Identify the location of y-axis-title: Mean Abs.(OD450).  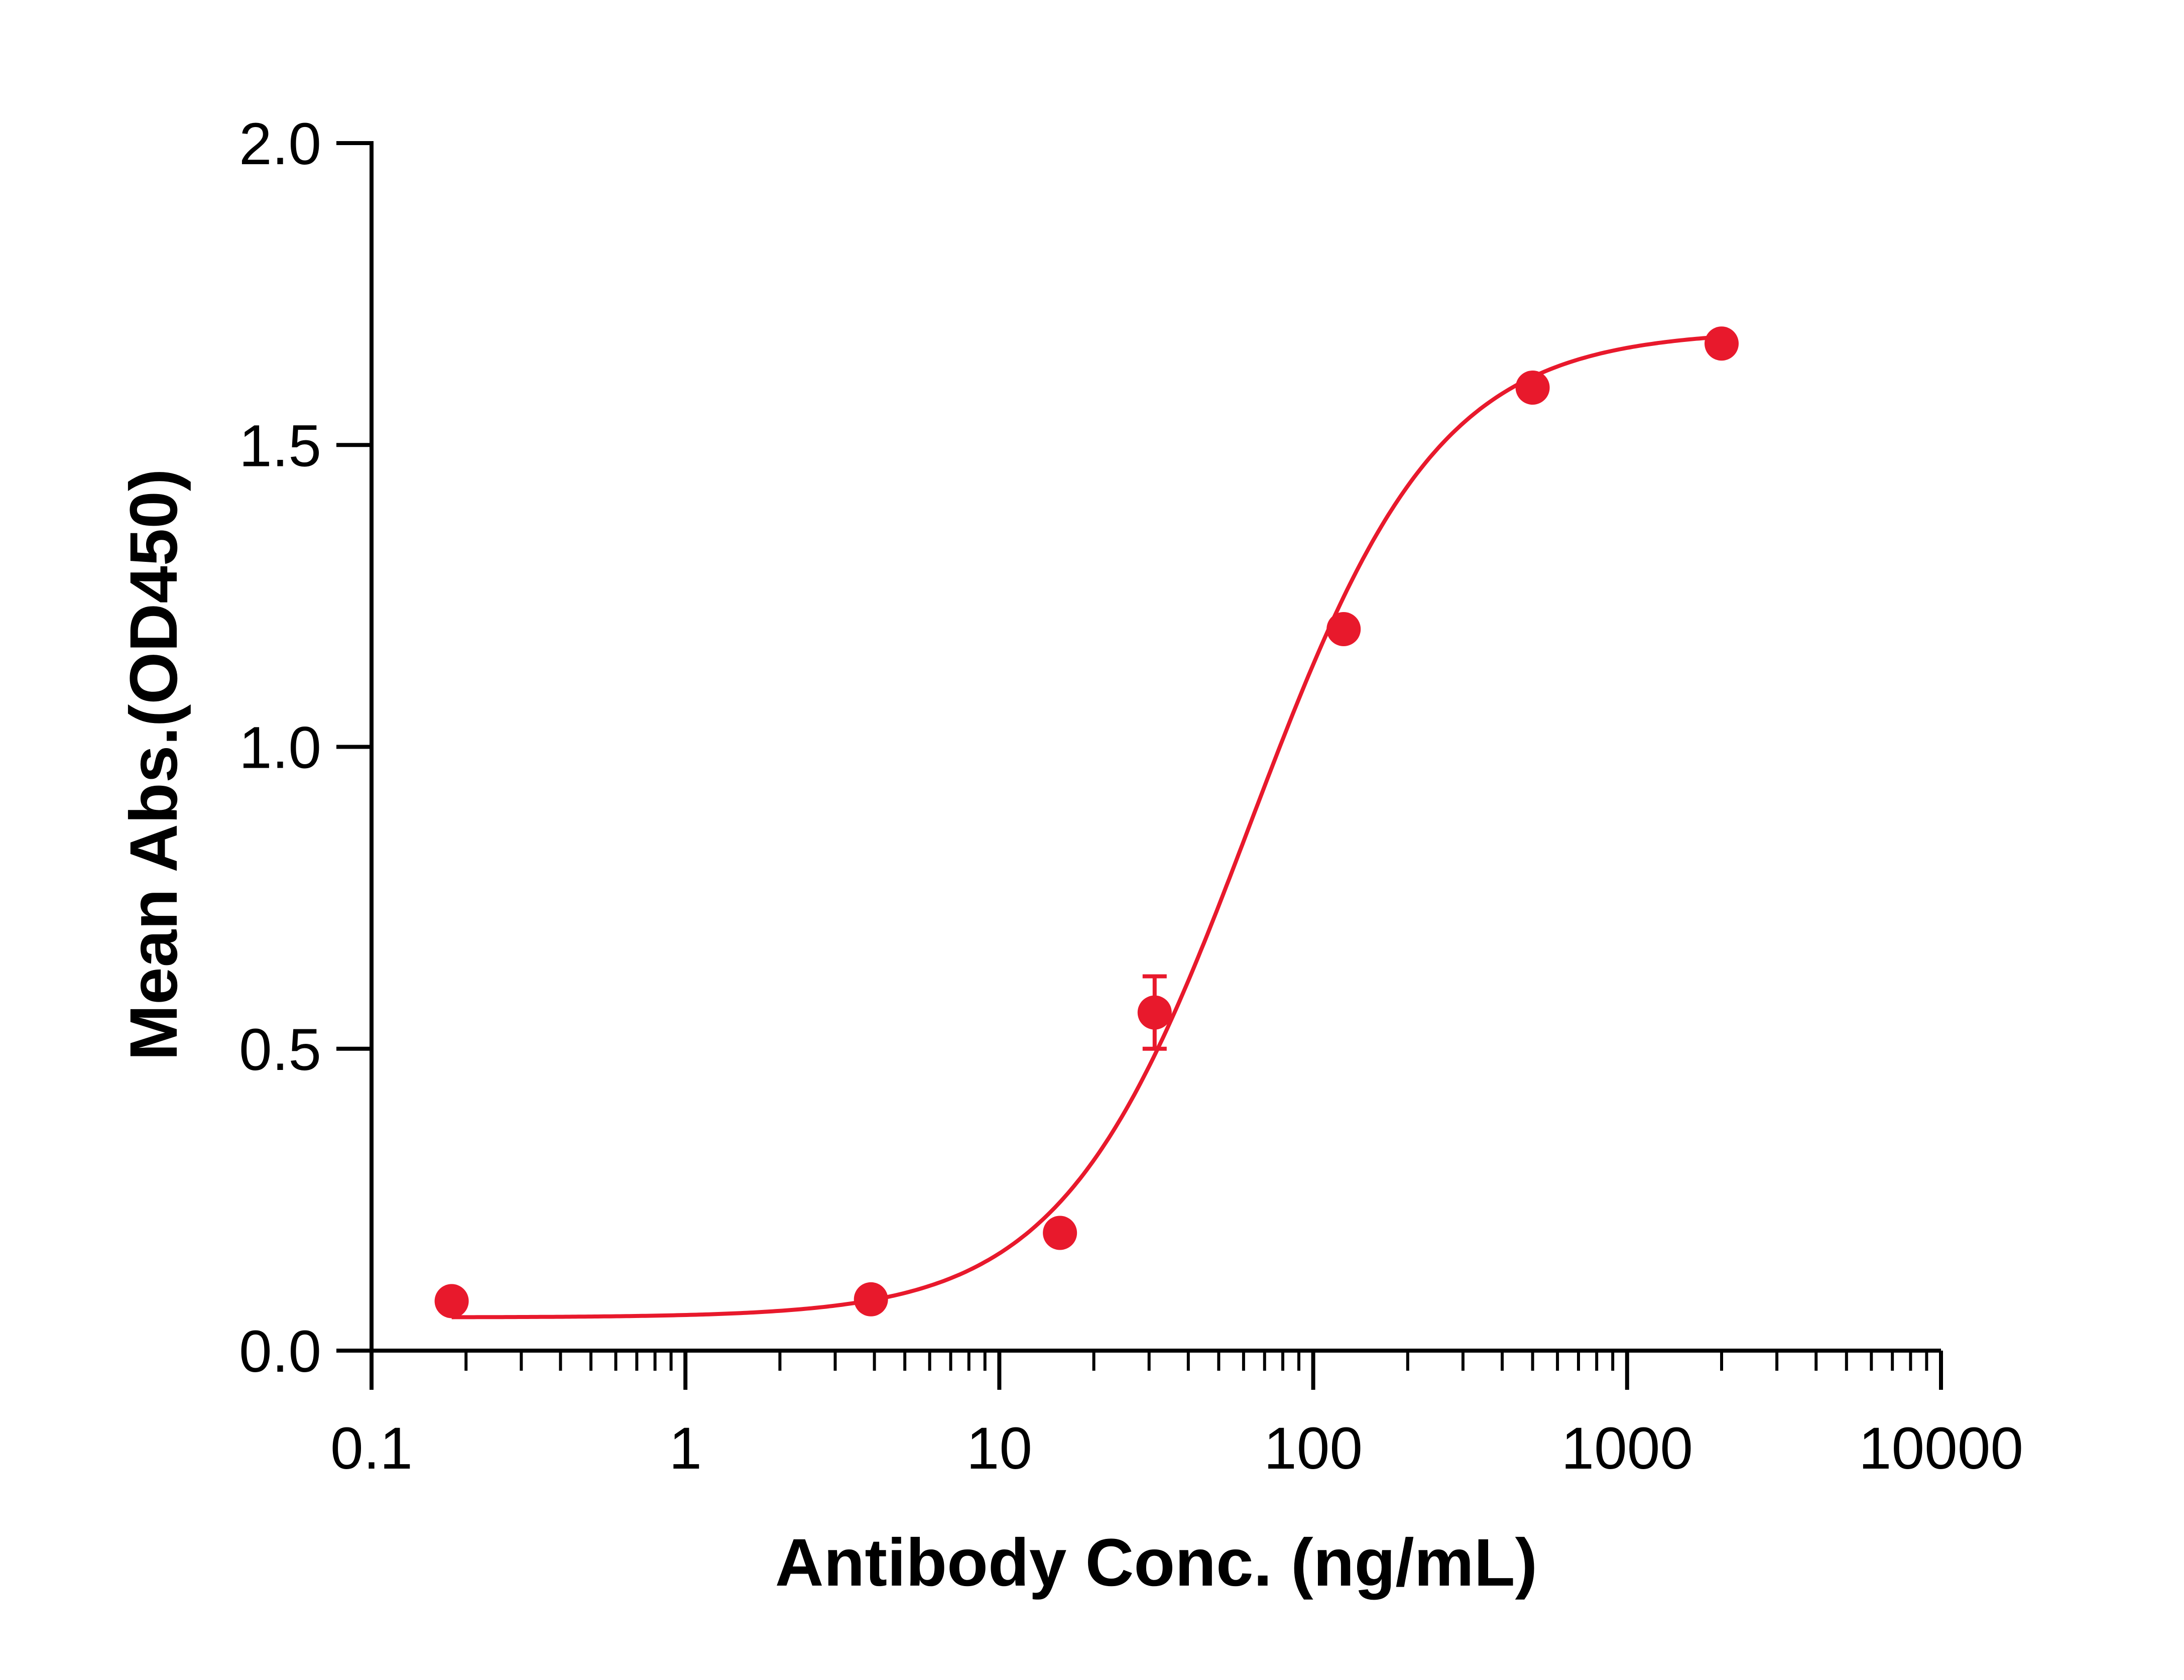
(153, 765).